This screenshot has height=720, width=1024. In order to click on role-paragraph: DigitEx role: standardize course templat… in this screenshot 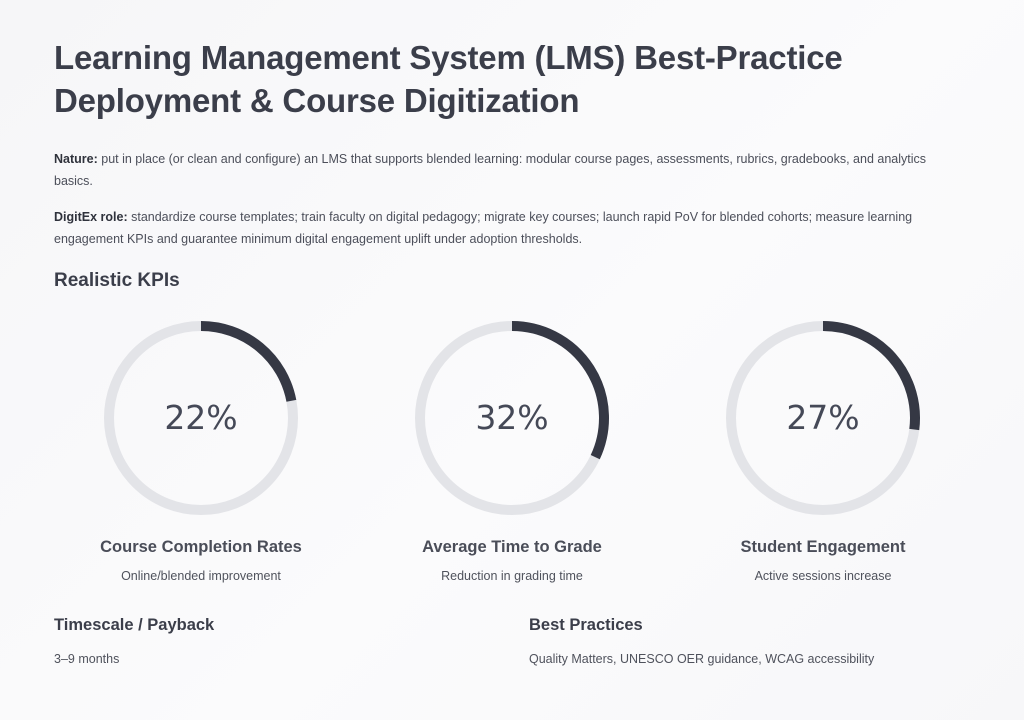, I will do `click(504, 228)`.